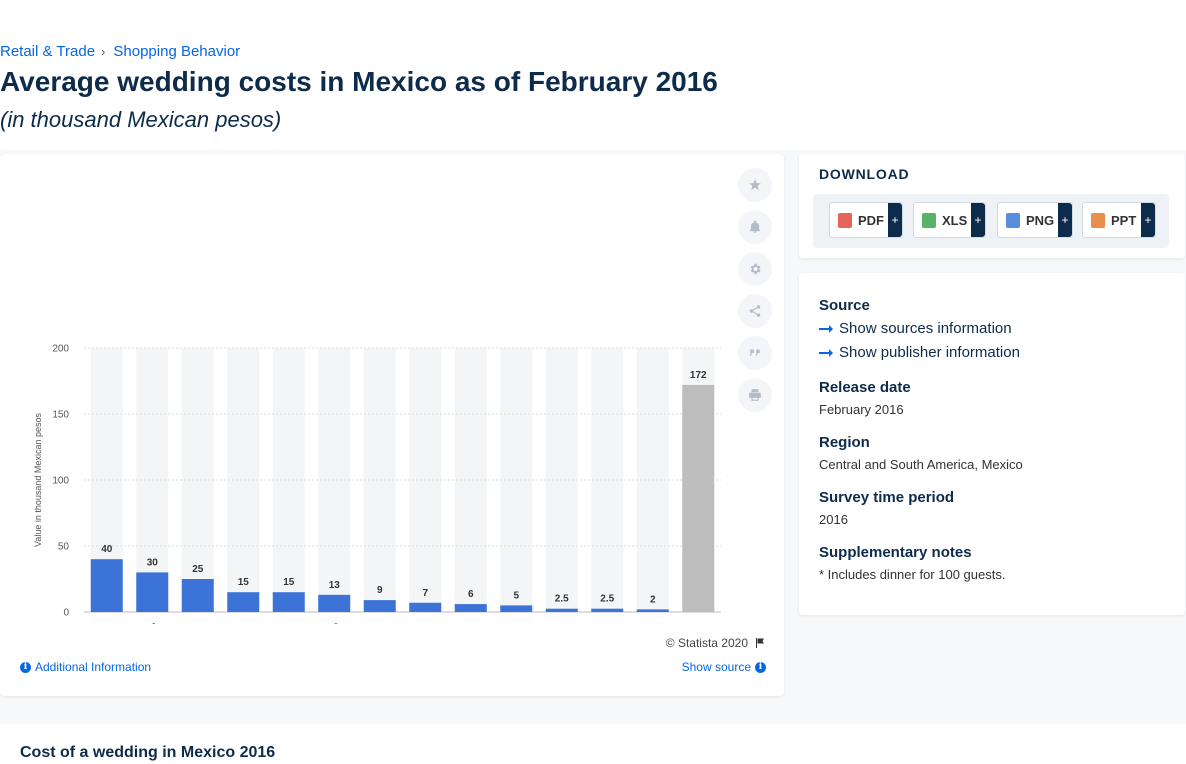  Describe the element at coordinates (425, 593) in the screenshot. I see `data-label: 7` at that location.